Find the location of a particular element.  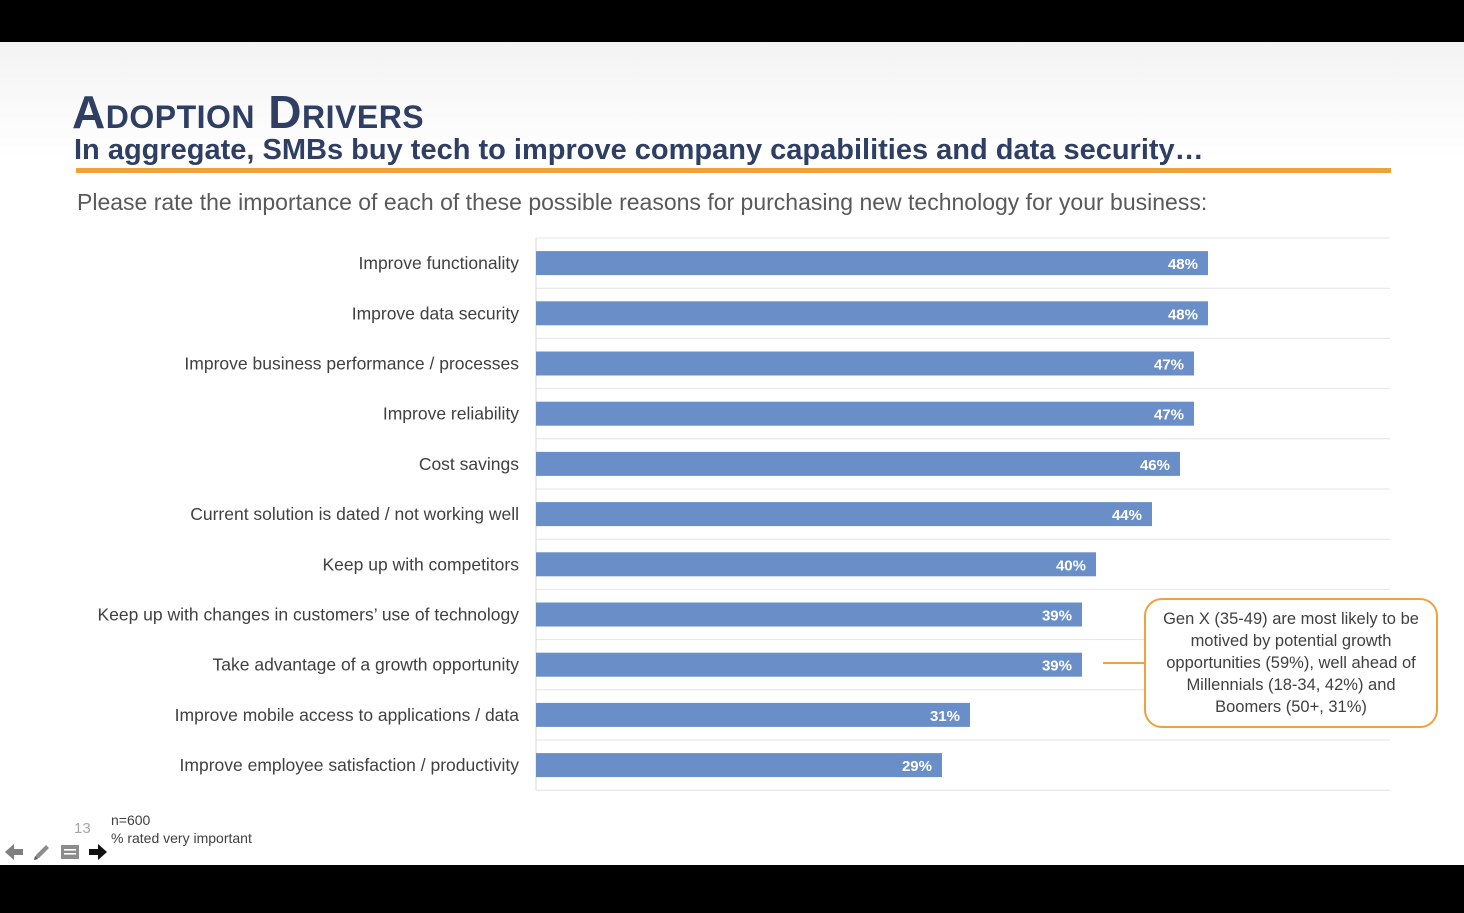

bar-value-label: 46% is located at coordinates (1155, 465).